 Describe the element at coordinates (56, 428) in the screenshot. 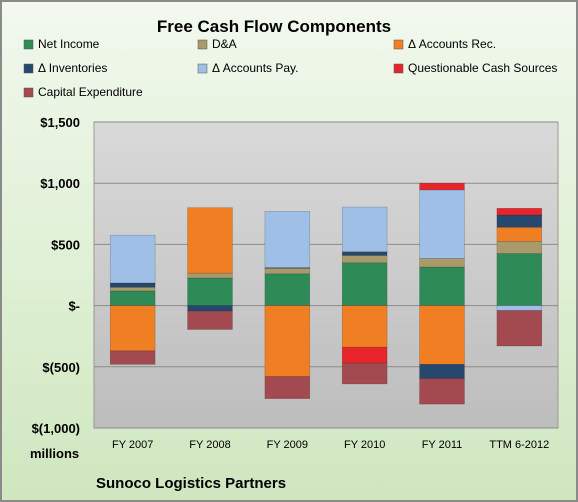

I see `y-tick-label: $(1,000)` at that location.